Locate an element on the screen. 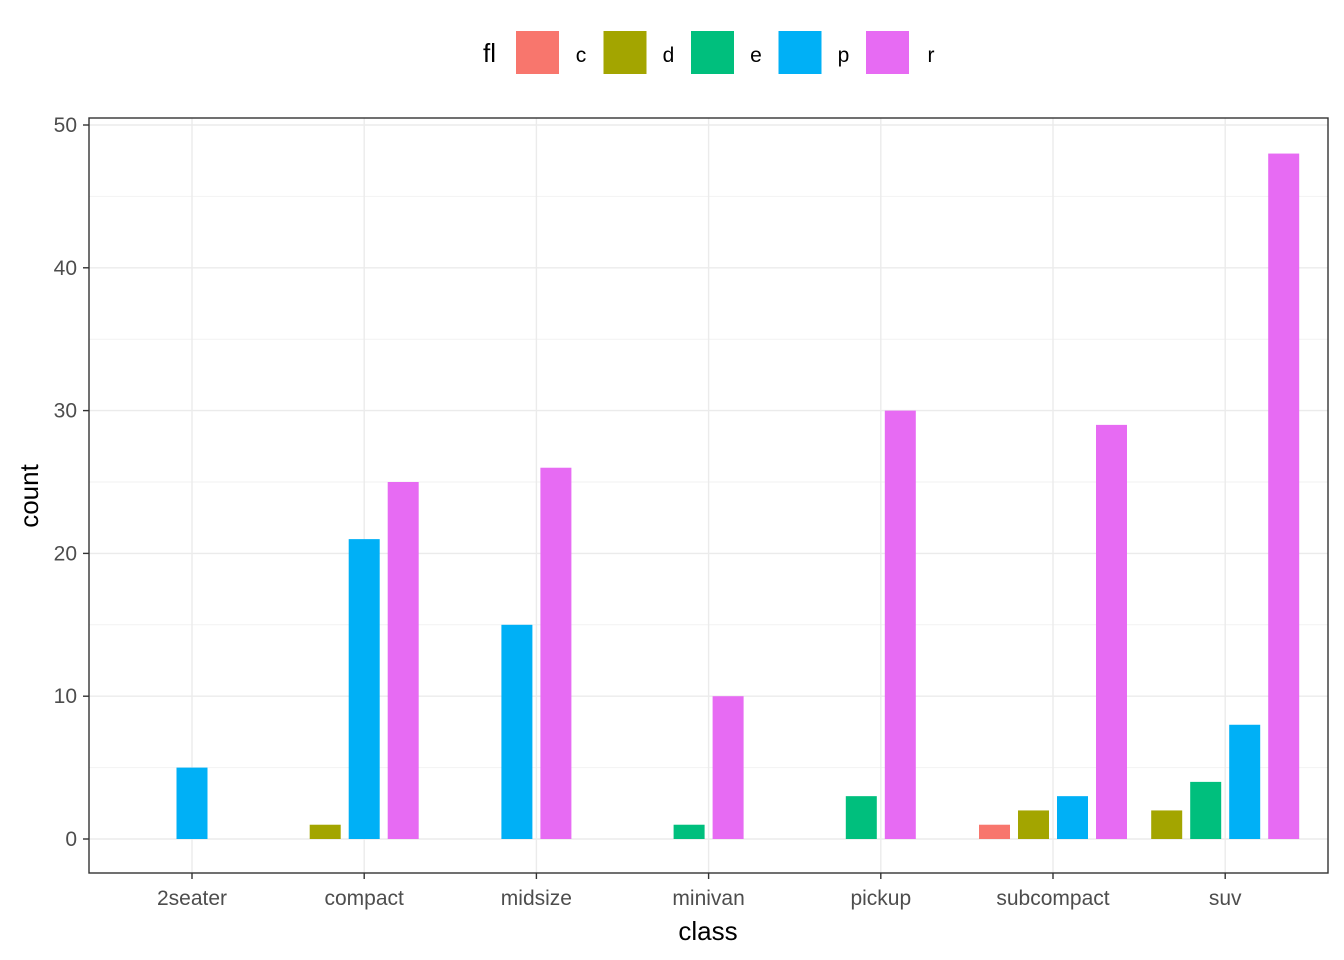 This screenshot has height=960, width=1344. legend-label-r: r is located at coordinates (931, 55).